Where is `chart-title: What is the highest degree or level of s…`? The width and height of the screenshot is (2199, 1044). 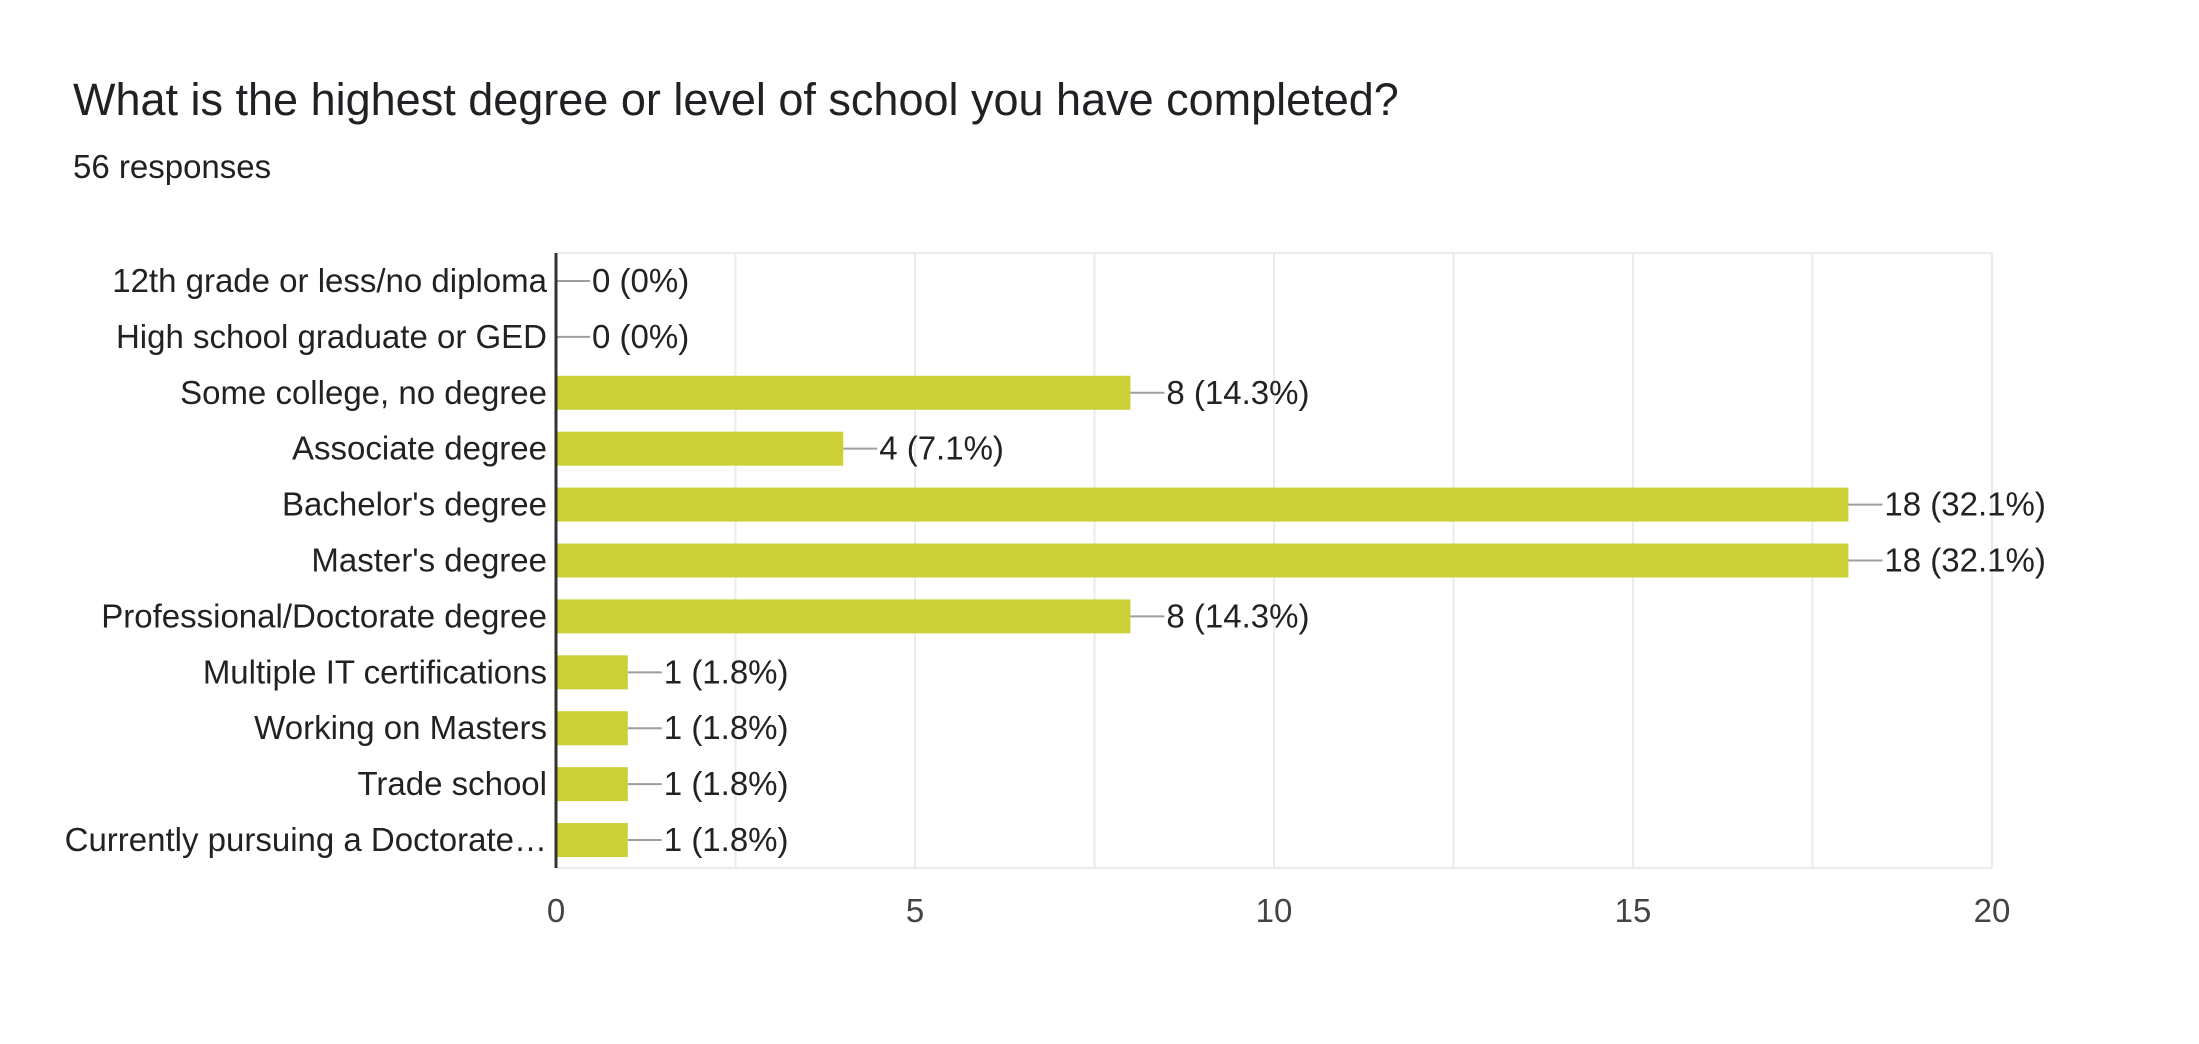
chart-title: What is the highest degree or level of s… is located at coordinates (736, 99).